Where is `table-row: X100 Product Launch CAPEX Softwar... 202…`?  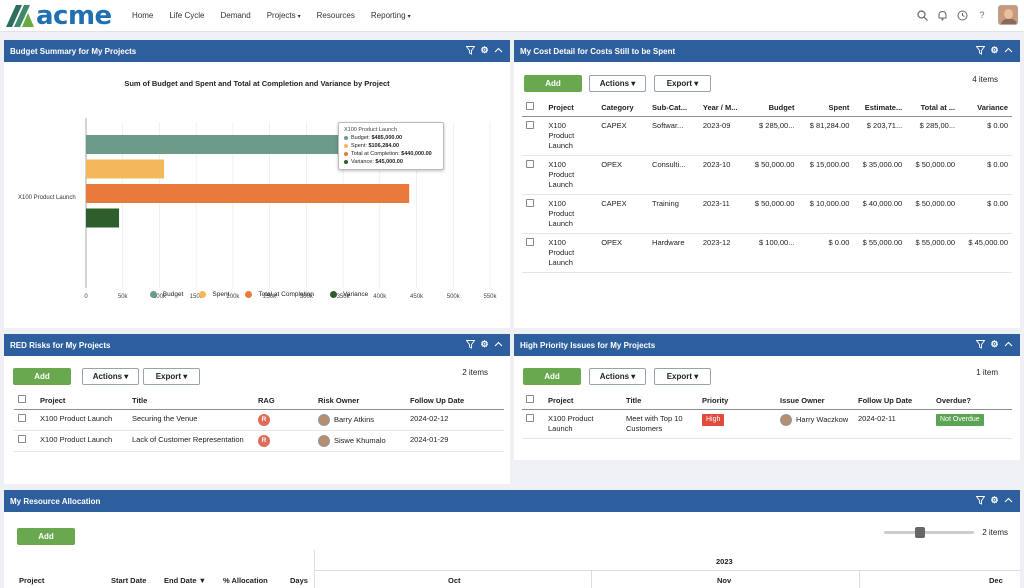
table-row: X100 Product Launch CAPEX Softwar... 202… is located at coordinates (767, 136).